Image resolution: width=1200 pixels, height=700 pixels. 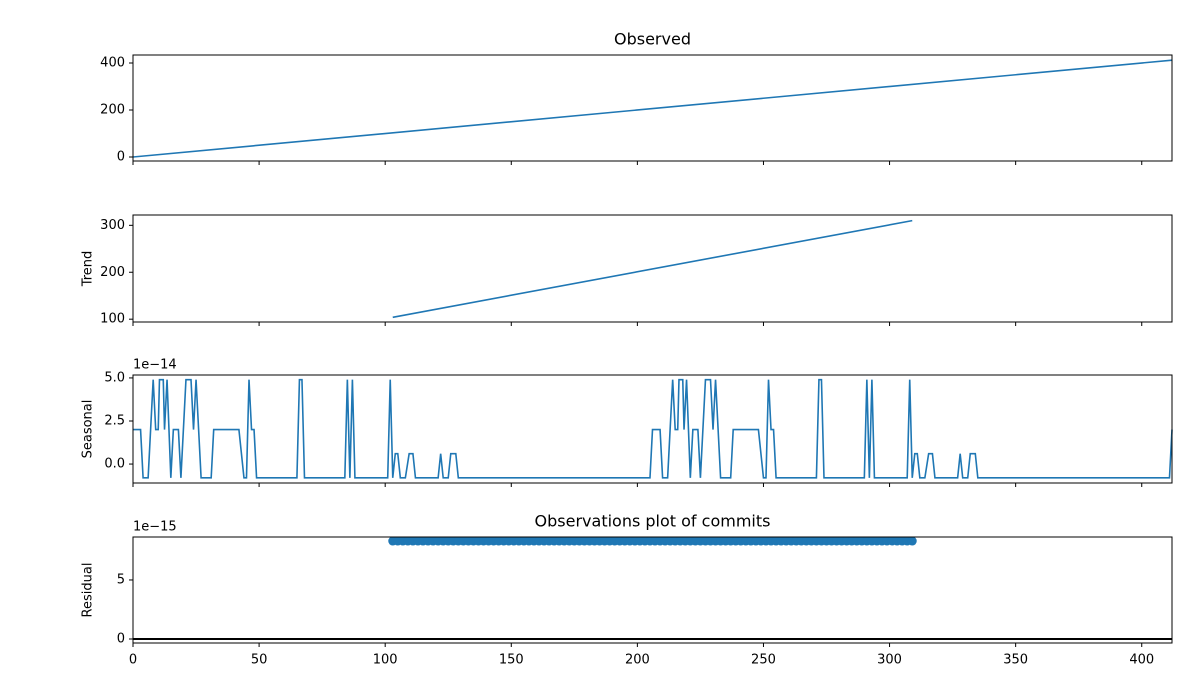 I want to click on y-tick-label: 100, so click(x=112, y=319).